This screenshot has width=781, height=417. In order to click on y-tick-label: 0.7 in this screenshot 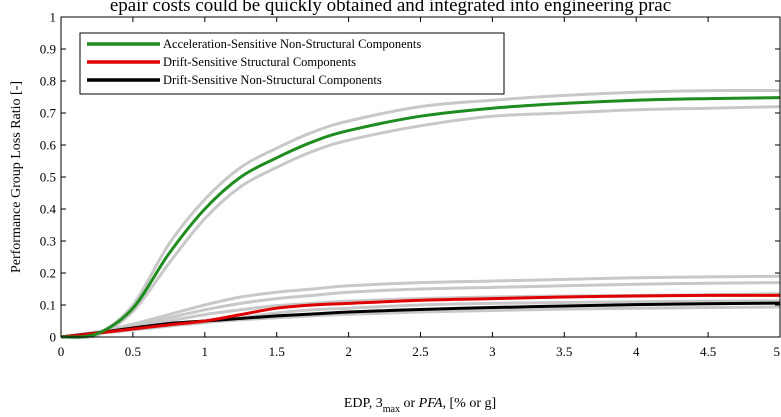, I will do `click(48, 113)`.